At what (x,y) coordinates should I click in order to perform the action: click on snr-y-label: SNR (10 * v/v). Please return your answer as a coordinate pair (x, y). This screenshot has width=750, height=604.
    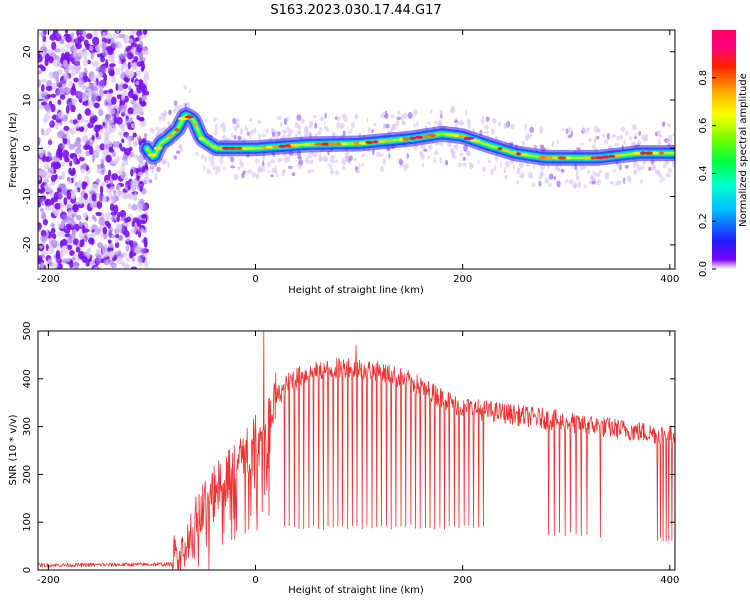
    Looking at the image, I should click on (13, 449).